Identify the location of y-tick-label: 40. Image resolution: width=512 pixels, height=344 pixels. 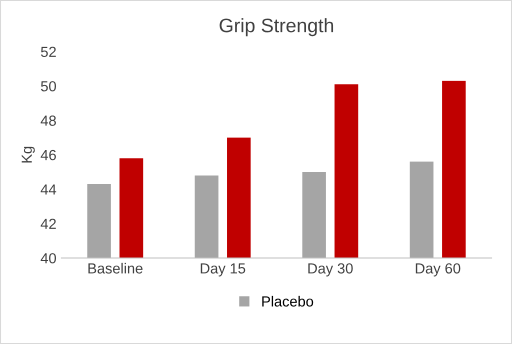
(48, 258).